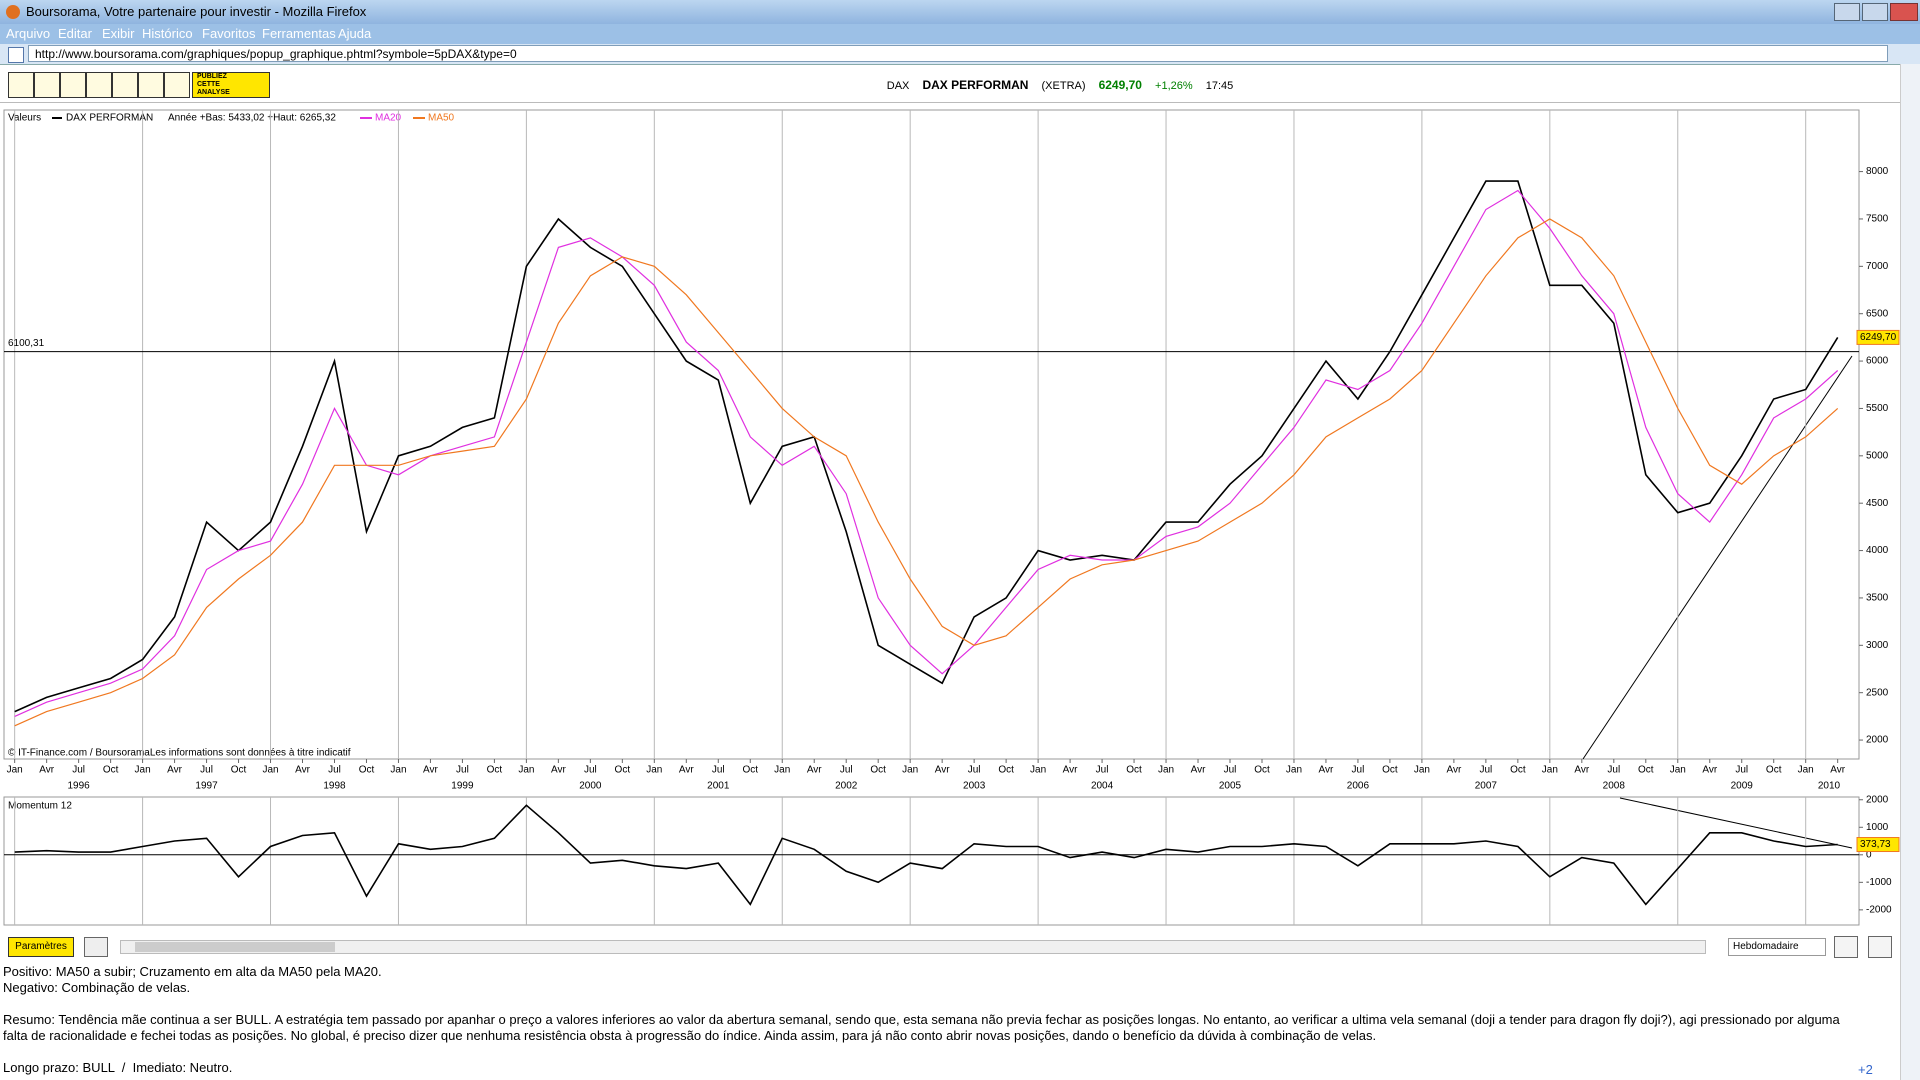 This screenshot has width=1920, height=1080. I want to click on year-label: 1997, so click(206, 786).